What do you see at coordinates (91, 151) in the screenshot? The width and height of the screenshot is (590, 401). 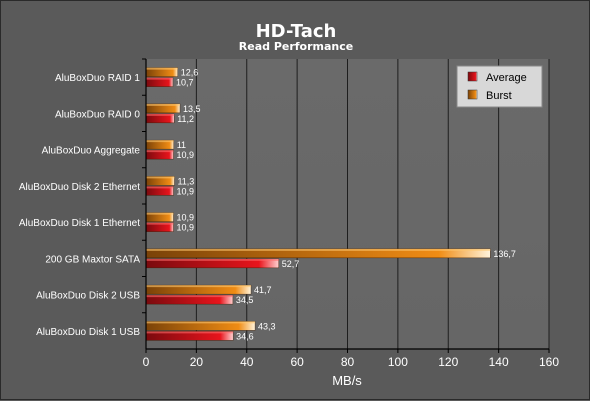 I see `category-label: AluBoxDuo Aggregate` at bounding box center [91, 151].